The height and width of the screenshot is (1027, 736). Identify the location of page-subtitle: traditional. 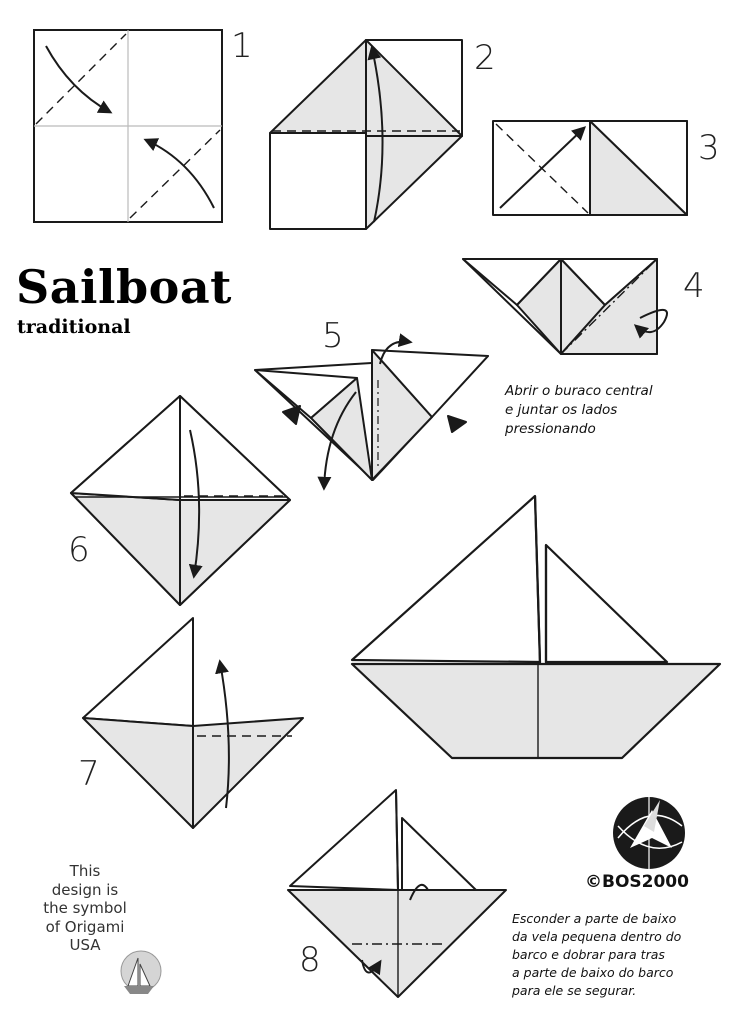
(74, 327).